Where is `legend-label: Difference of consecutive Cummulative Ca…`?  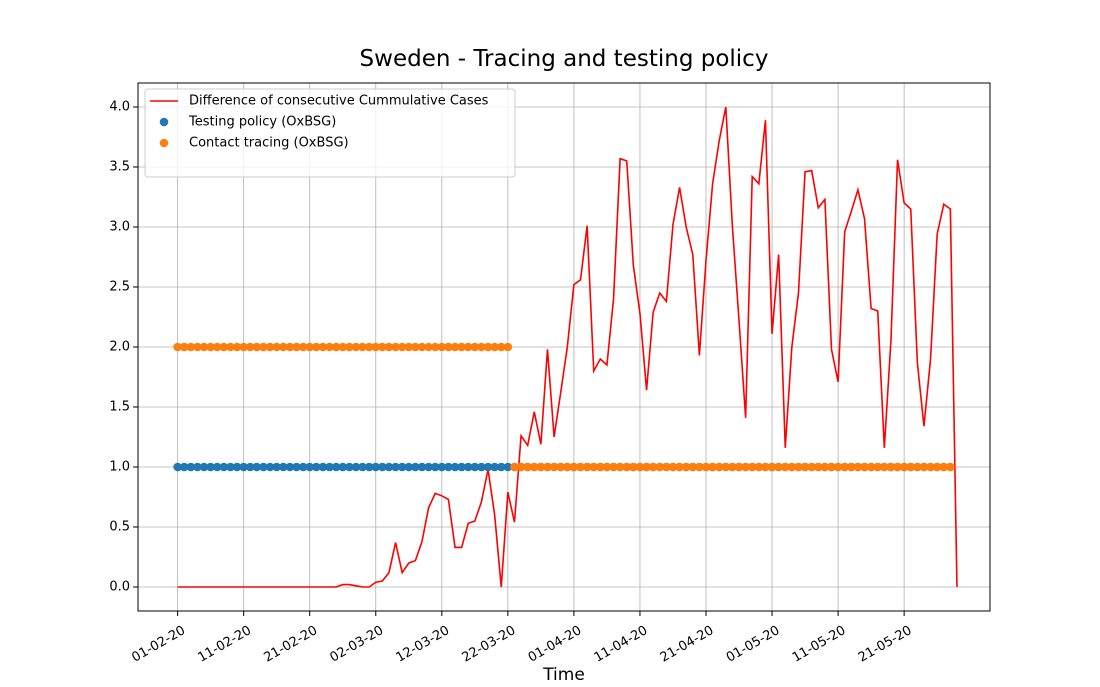
legend-label: Difference of consecutive Cummulative Ca… is located at coordinates (339, 101).